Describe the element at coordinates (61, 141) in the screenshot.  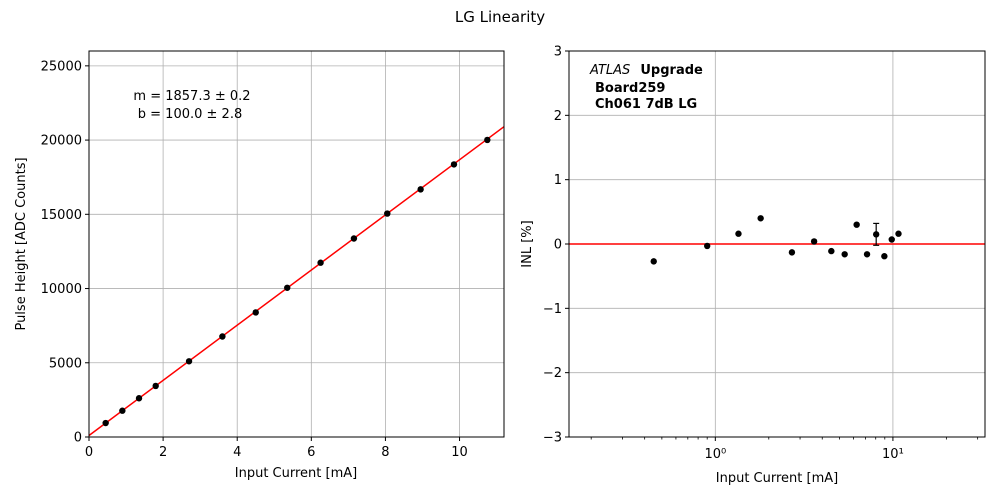
I see `left-y-tick-label: 20000` at that location.